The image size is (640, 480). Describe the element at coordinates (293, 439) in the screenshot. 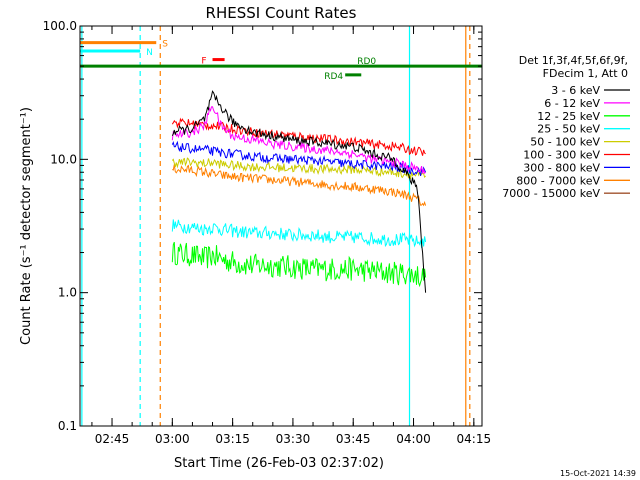

I see `x-tick-label-3: 03:30` at that location.